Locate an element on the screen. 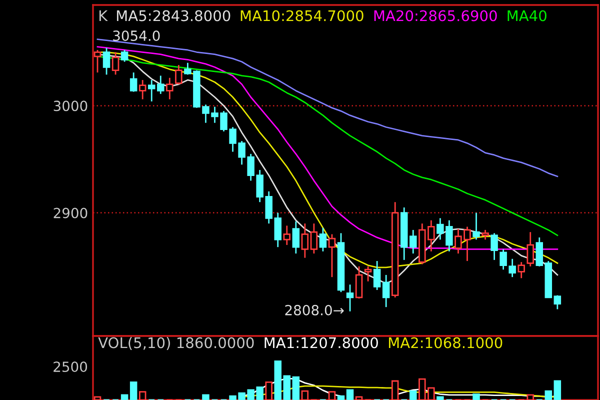  text: MA20:2865.6900 is located at coordinates (435, 16).